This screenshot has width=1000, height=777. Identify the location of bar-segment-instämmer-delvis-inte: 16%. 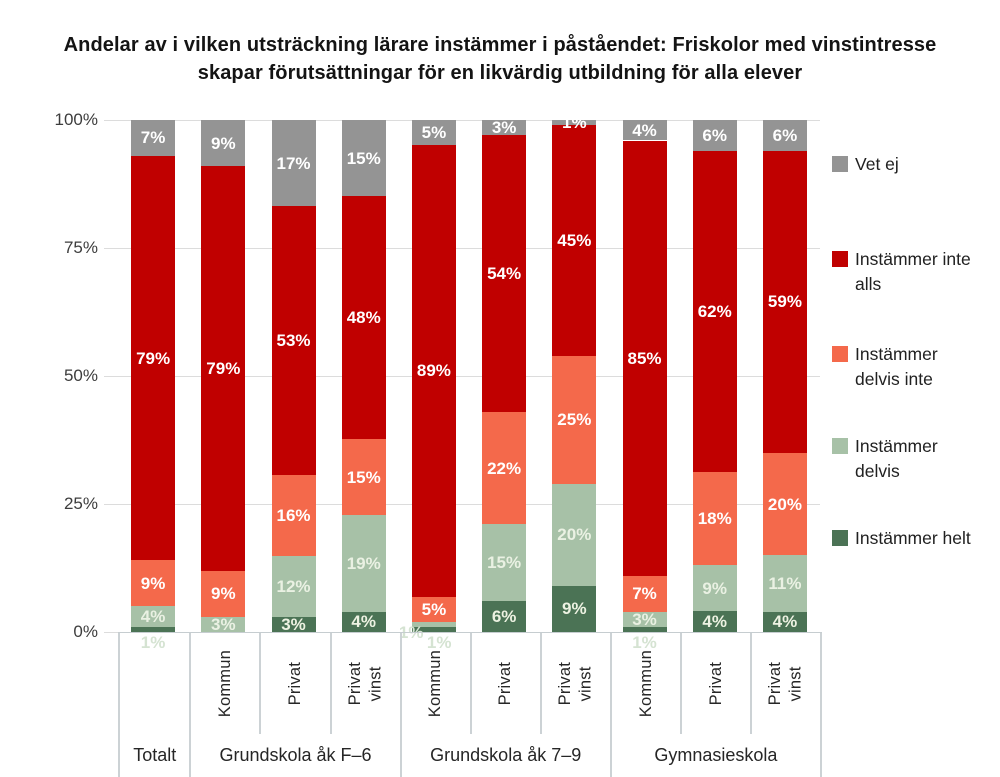
(293, 515).